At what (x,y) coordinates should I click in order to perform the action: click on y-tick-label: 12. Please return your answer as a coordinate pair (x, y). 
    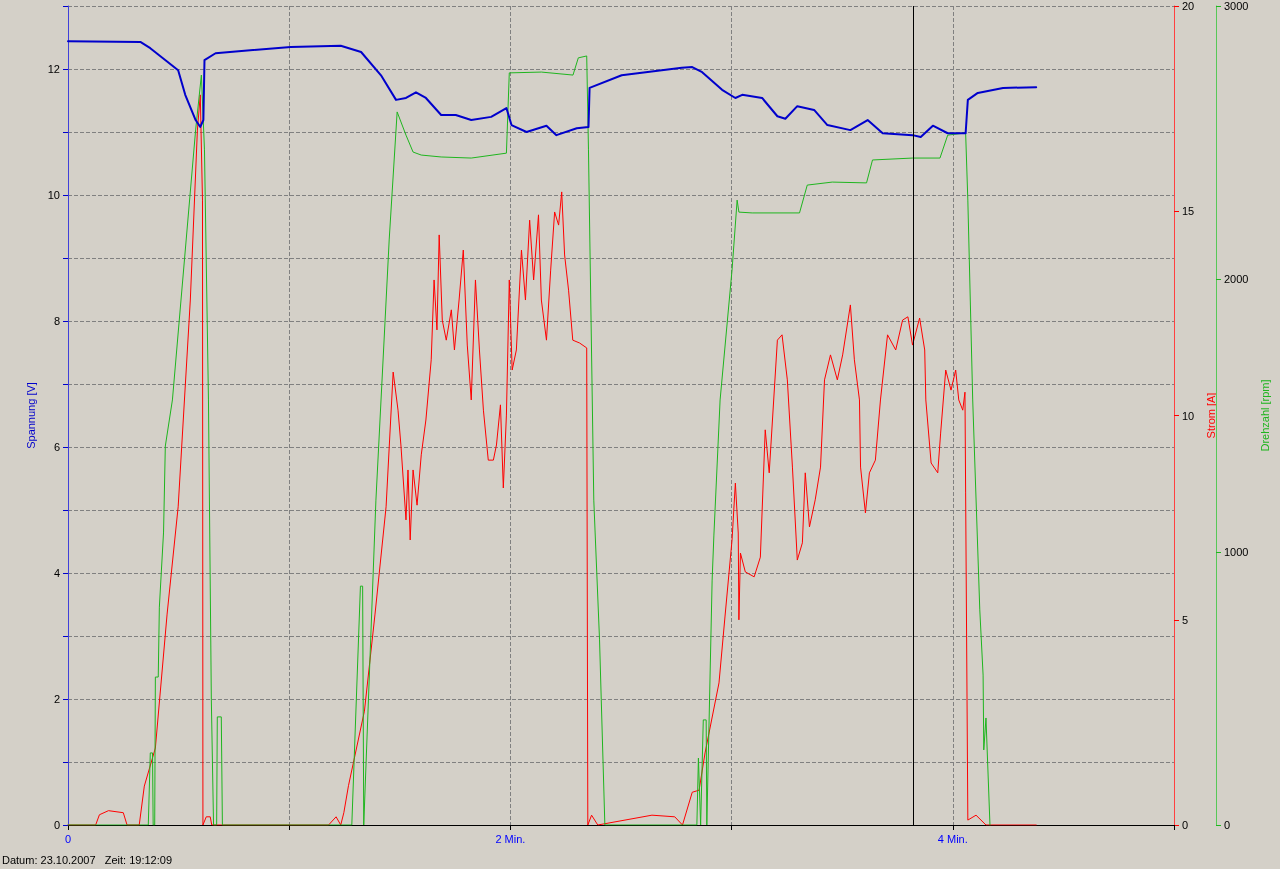
    Looking at the image, I should click on (53, 69).